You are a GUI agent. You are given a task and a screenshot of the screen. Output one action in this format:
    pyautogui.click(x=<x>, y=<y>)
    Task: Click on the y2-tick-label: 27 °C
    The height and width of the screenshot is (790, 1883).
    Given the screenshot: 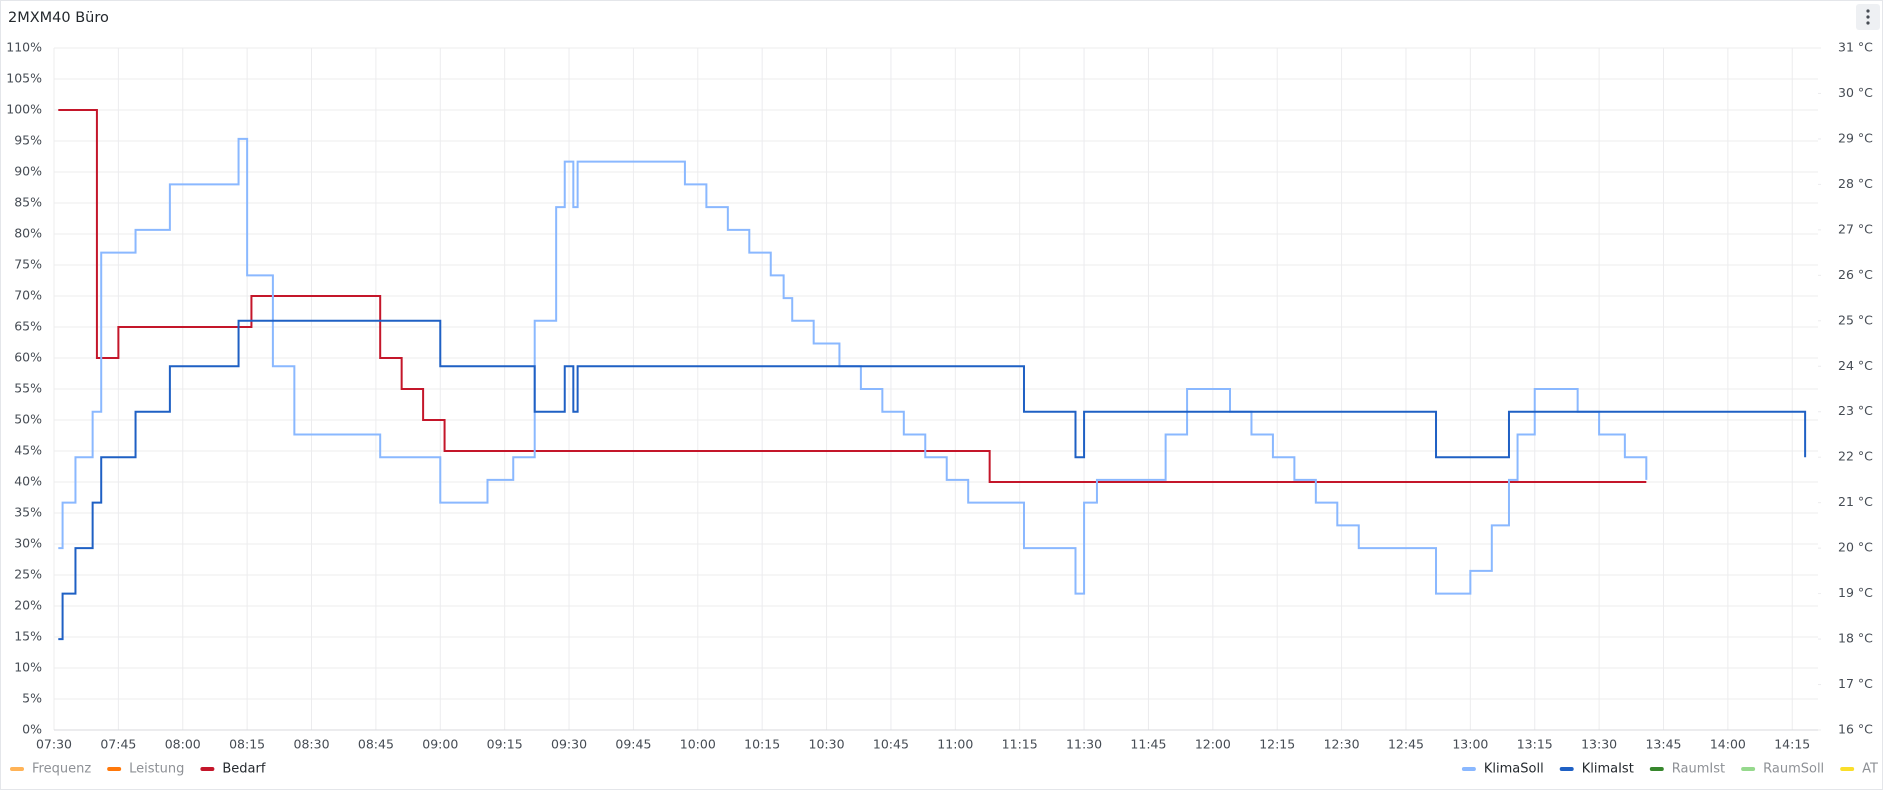 What is the action you would take?
    pyautogui.click(x=1855, y=228)
    